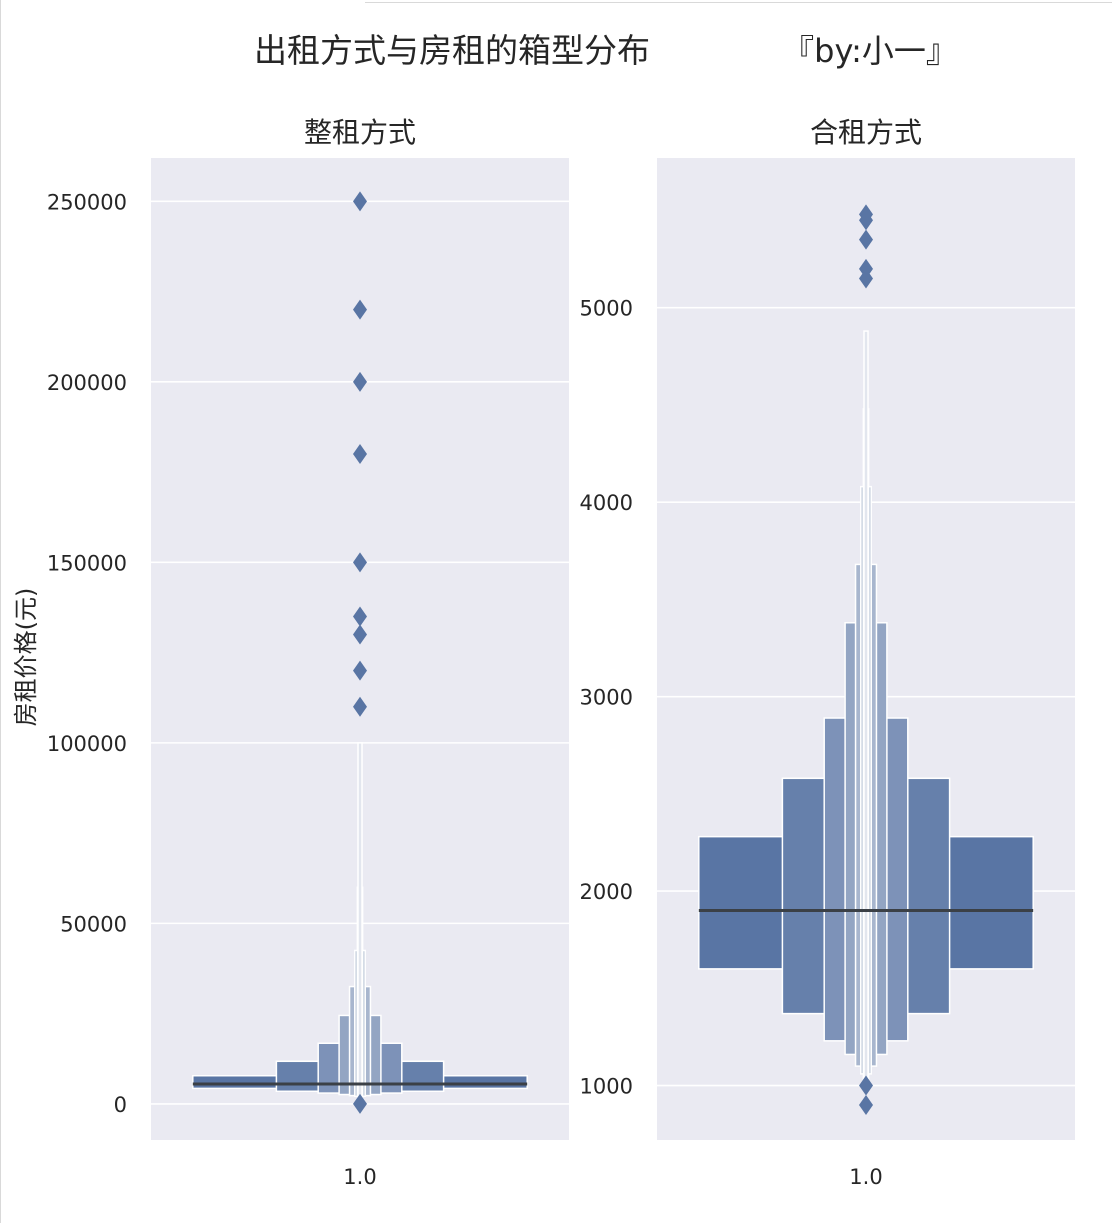  What do you see at coordinates (606, 503) in the screenshot?
I see `y-tick-label: 4000` at bounding box center [606, 503].